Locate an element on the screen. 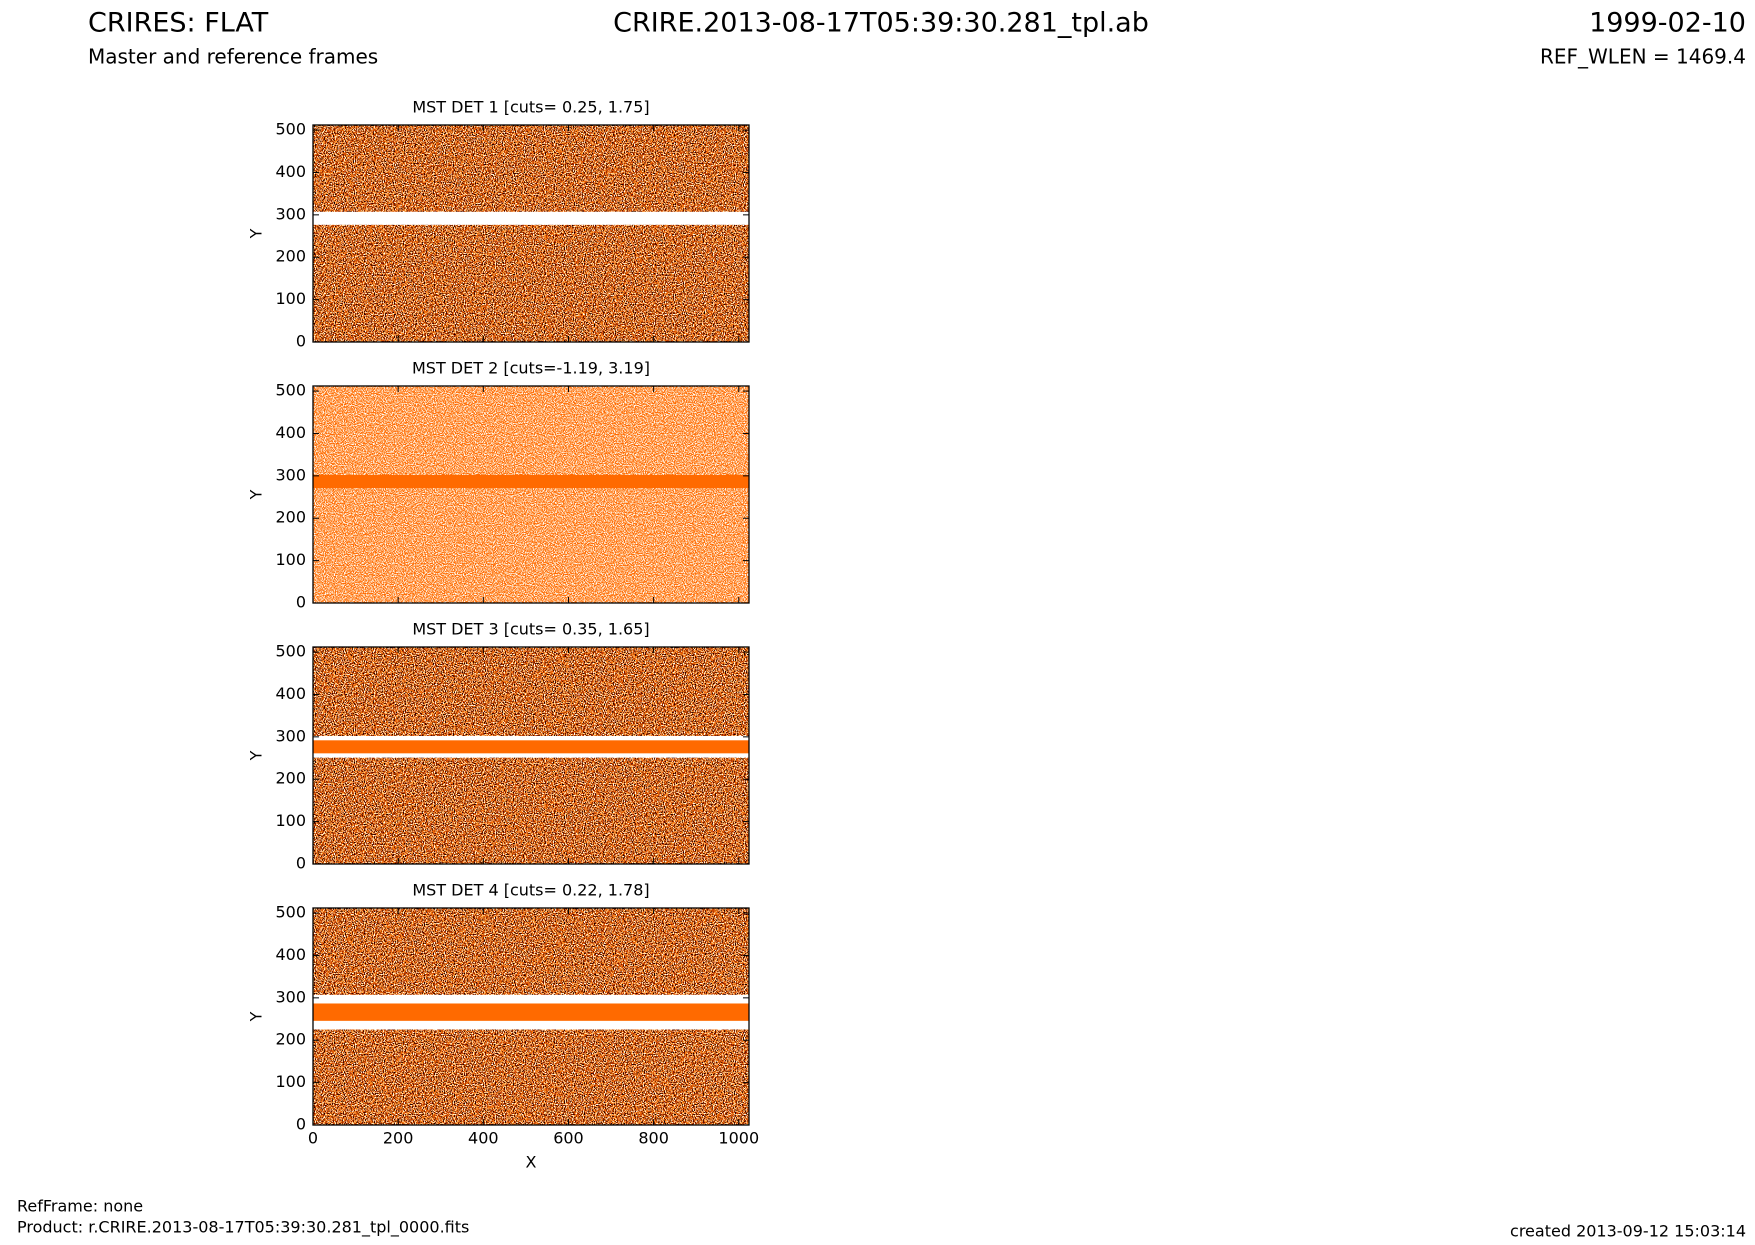  panel-title: MST DET 1 [cuts= 0.25, 1.75] is located at coordinates (530, 107).